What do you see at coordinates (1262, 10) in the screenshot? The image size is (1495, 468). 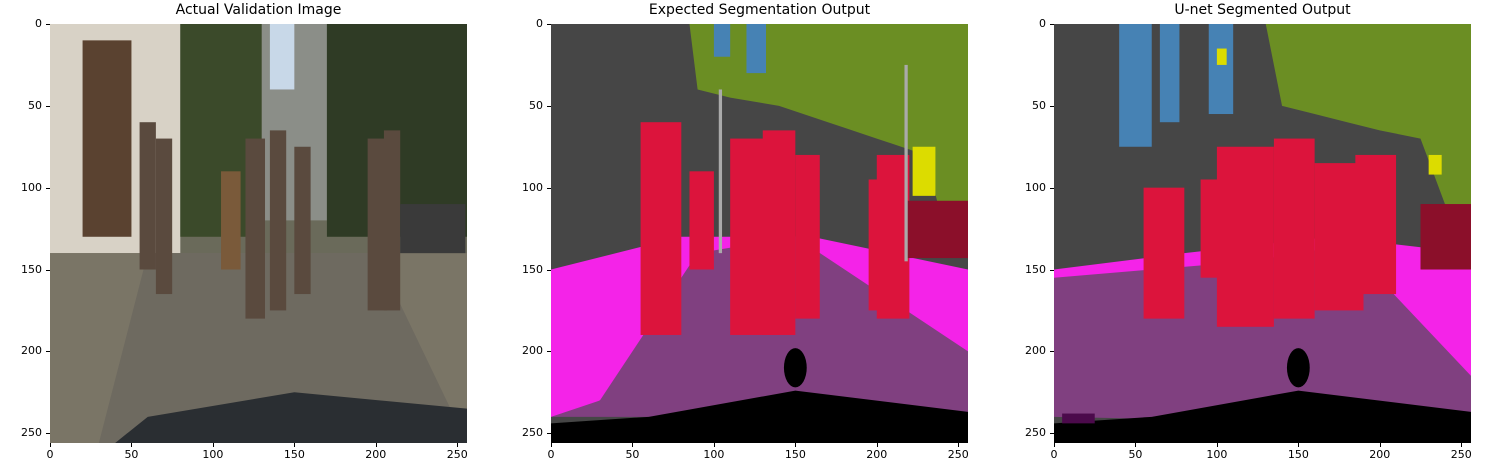 I see `panel-title: U-net Segmented Output` at bounding box center [1262, 10].